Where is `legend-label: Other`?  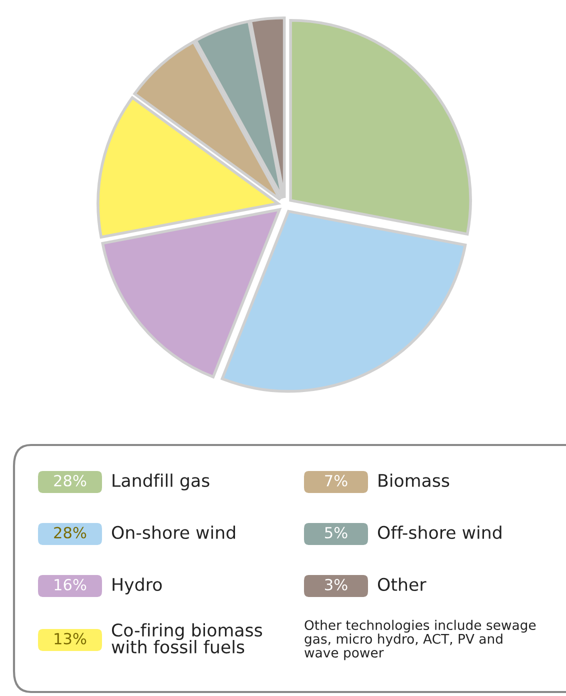
legend-label: Other is located at coordinates (402, 585).